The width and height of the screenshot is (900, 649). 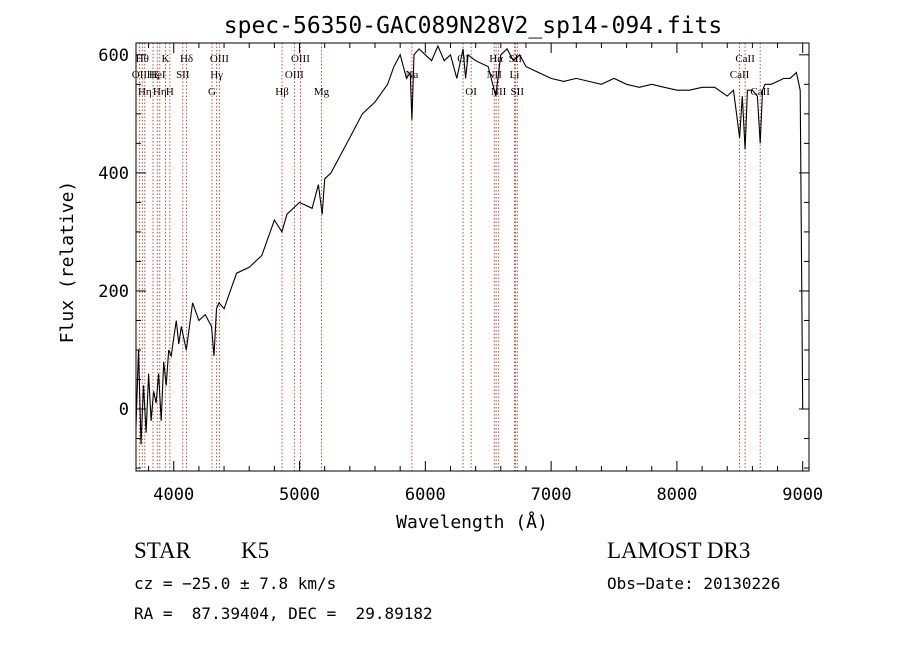 What do you see at coordinates (140, 75) in the screenshot?
I see `line-label: OII` at bounding box center [140, 75].